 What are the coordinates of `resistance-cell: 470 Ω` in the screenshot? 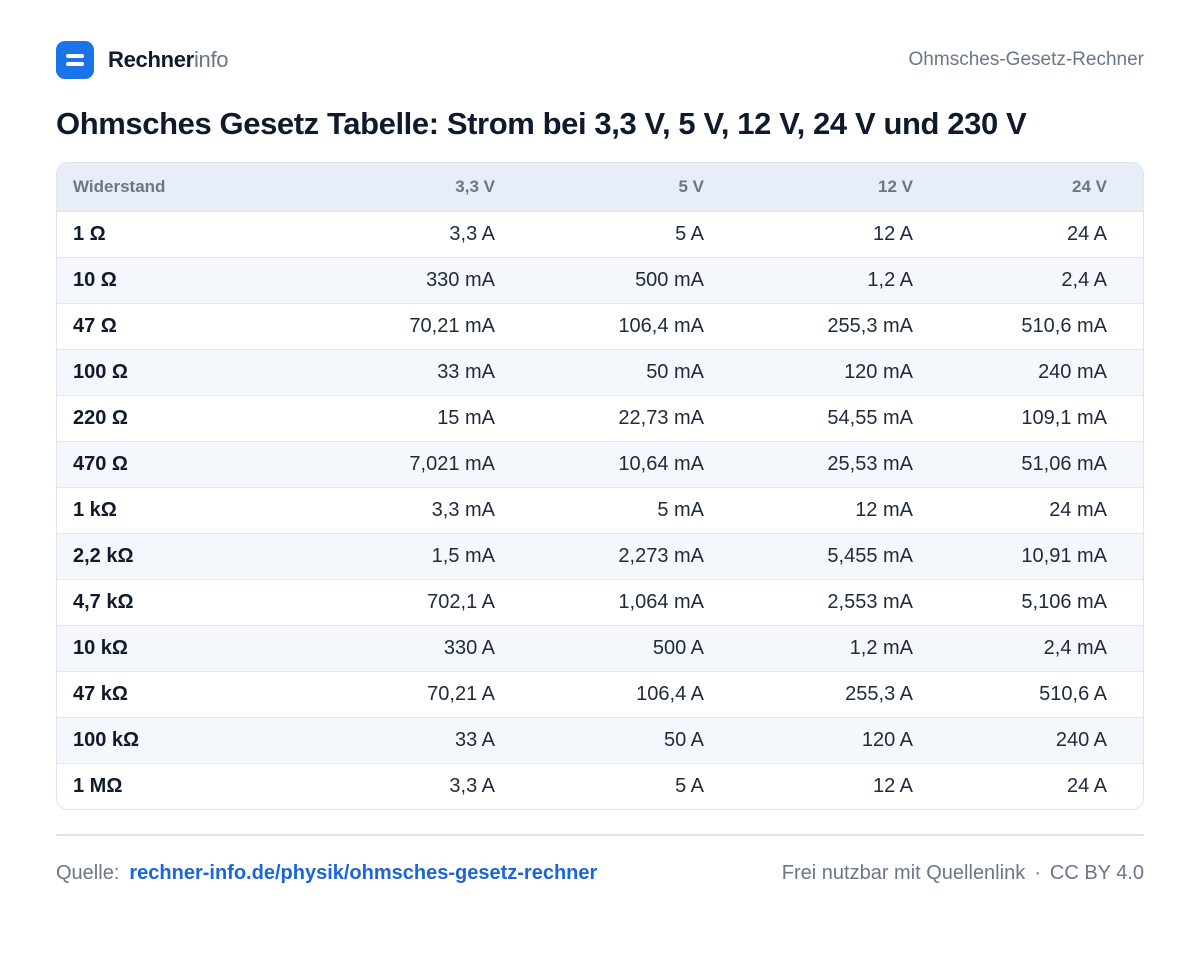 It's located at (100, 464).